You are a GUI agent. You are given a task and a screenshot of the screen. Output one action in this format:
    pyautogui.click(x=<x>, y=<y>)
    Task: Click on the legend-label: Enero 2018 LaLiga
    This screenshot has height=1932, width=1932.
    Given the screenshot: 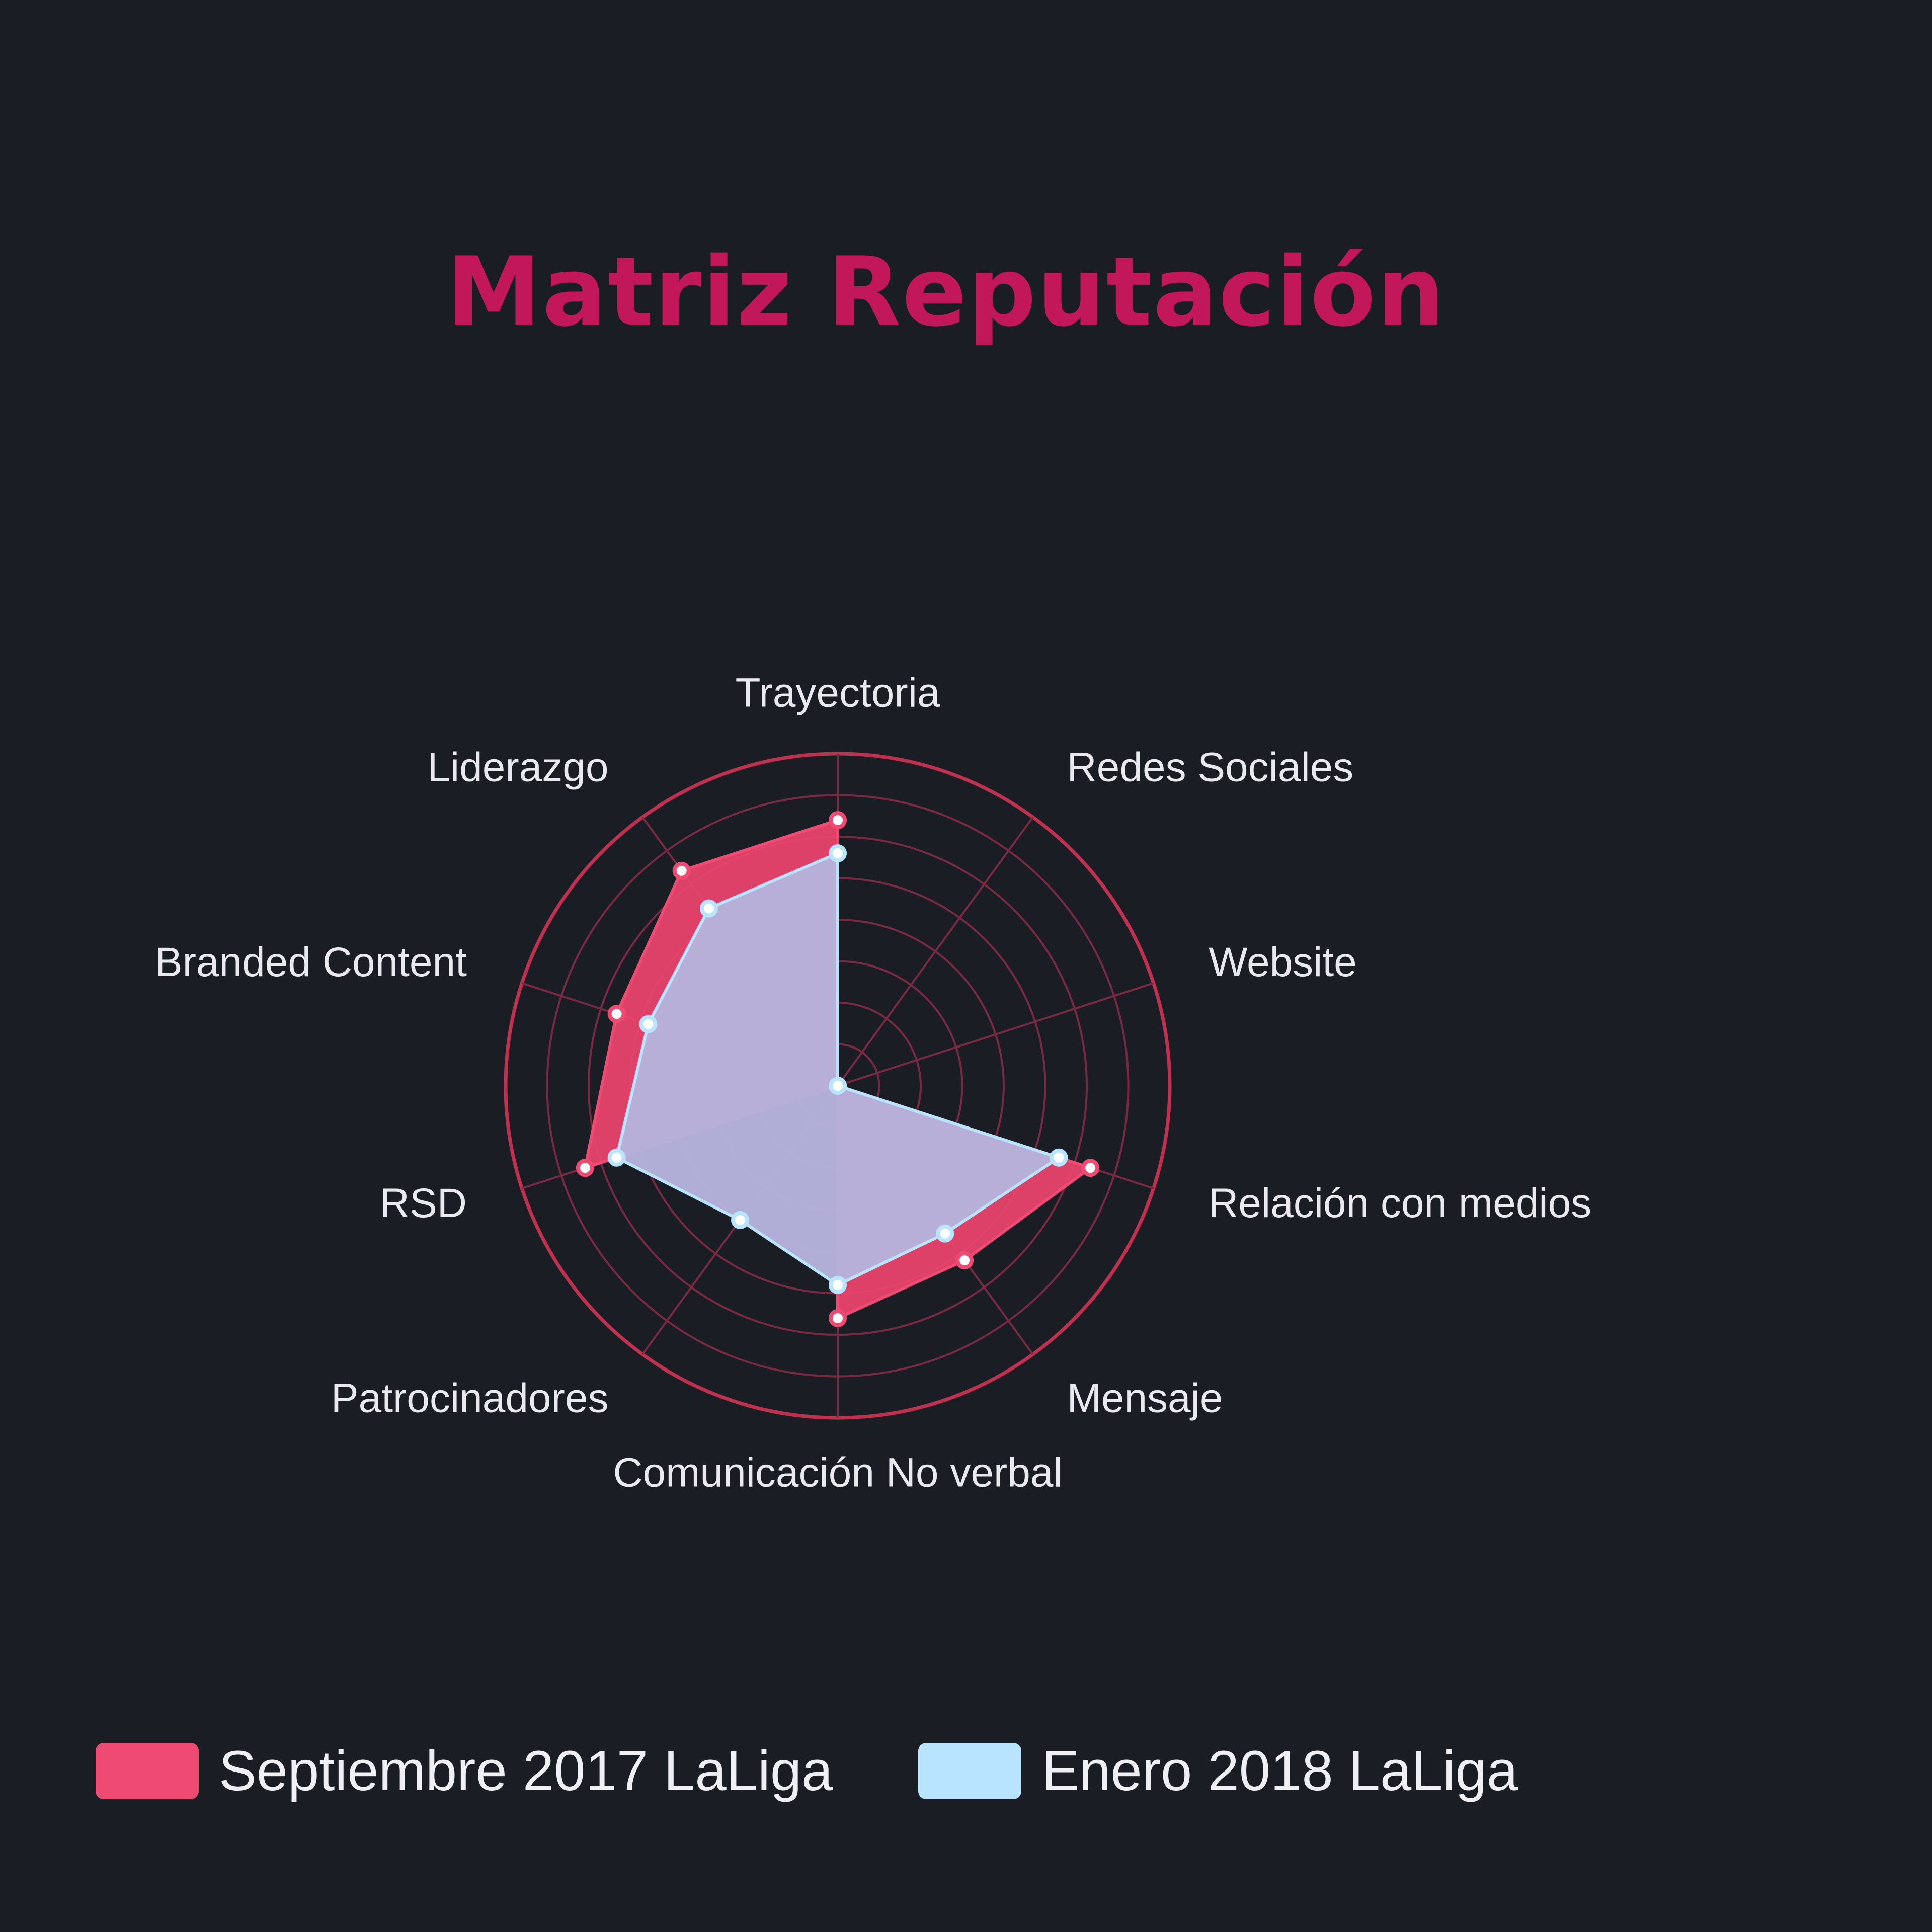 What is the action you would take?
    pyautogui.click(x=1279, y=1770)
    